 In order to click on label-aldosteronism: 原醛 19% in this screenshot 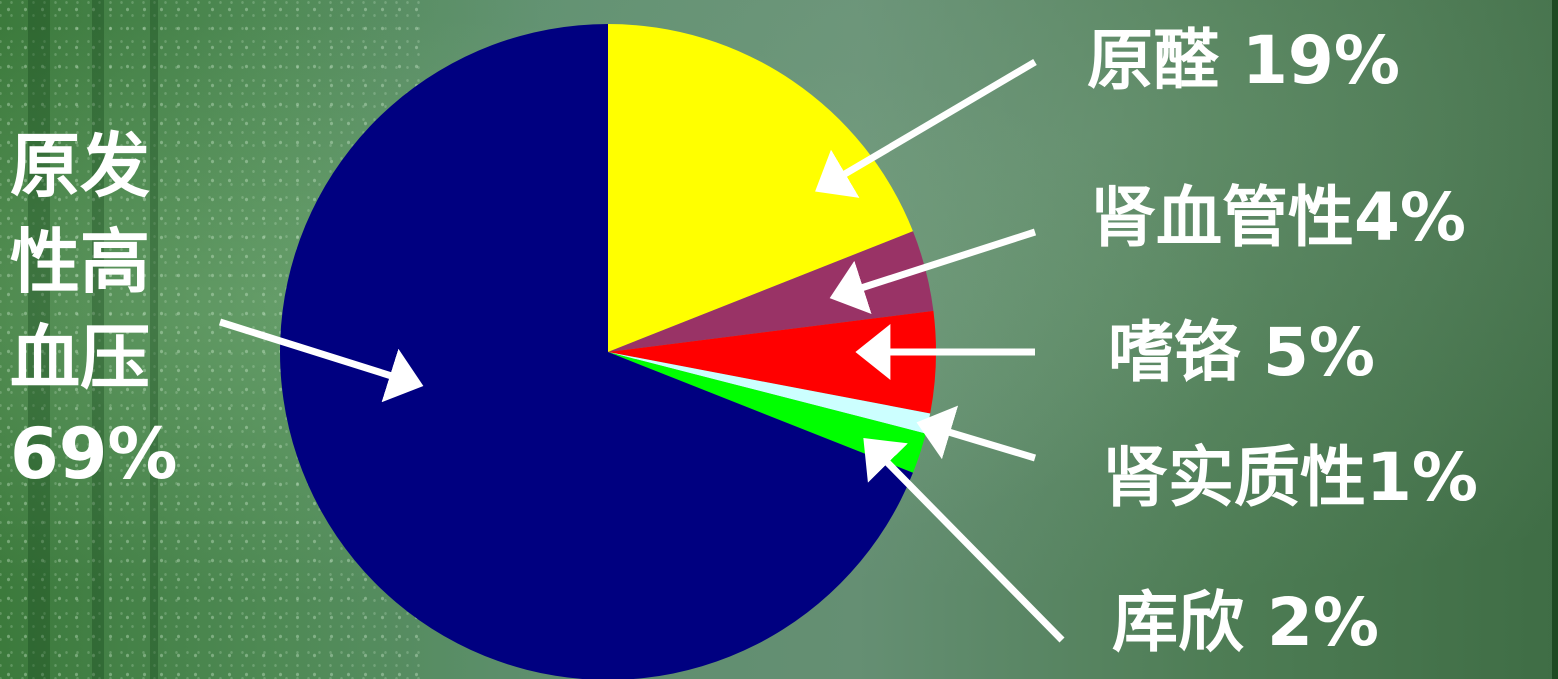, I will do `click(1243, 60)`.